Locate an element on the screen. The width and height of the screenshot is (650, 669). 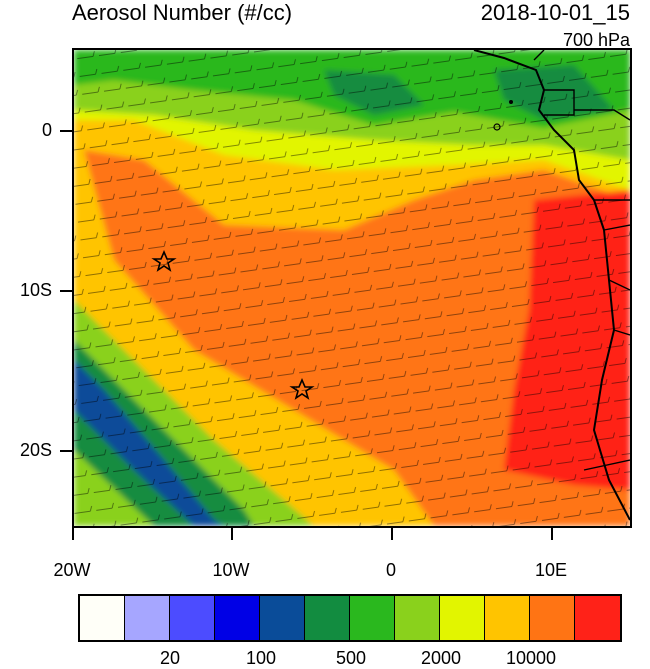
colorbar is located at coordinates (350, 618).